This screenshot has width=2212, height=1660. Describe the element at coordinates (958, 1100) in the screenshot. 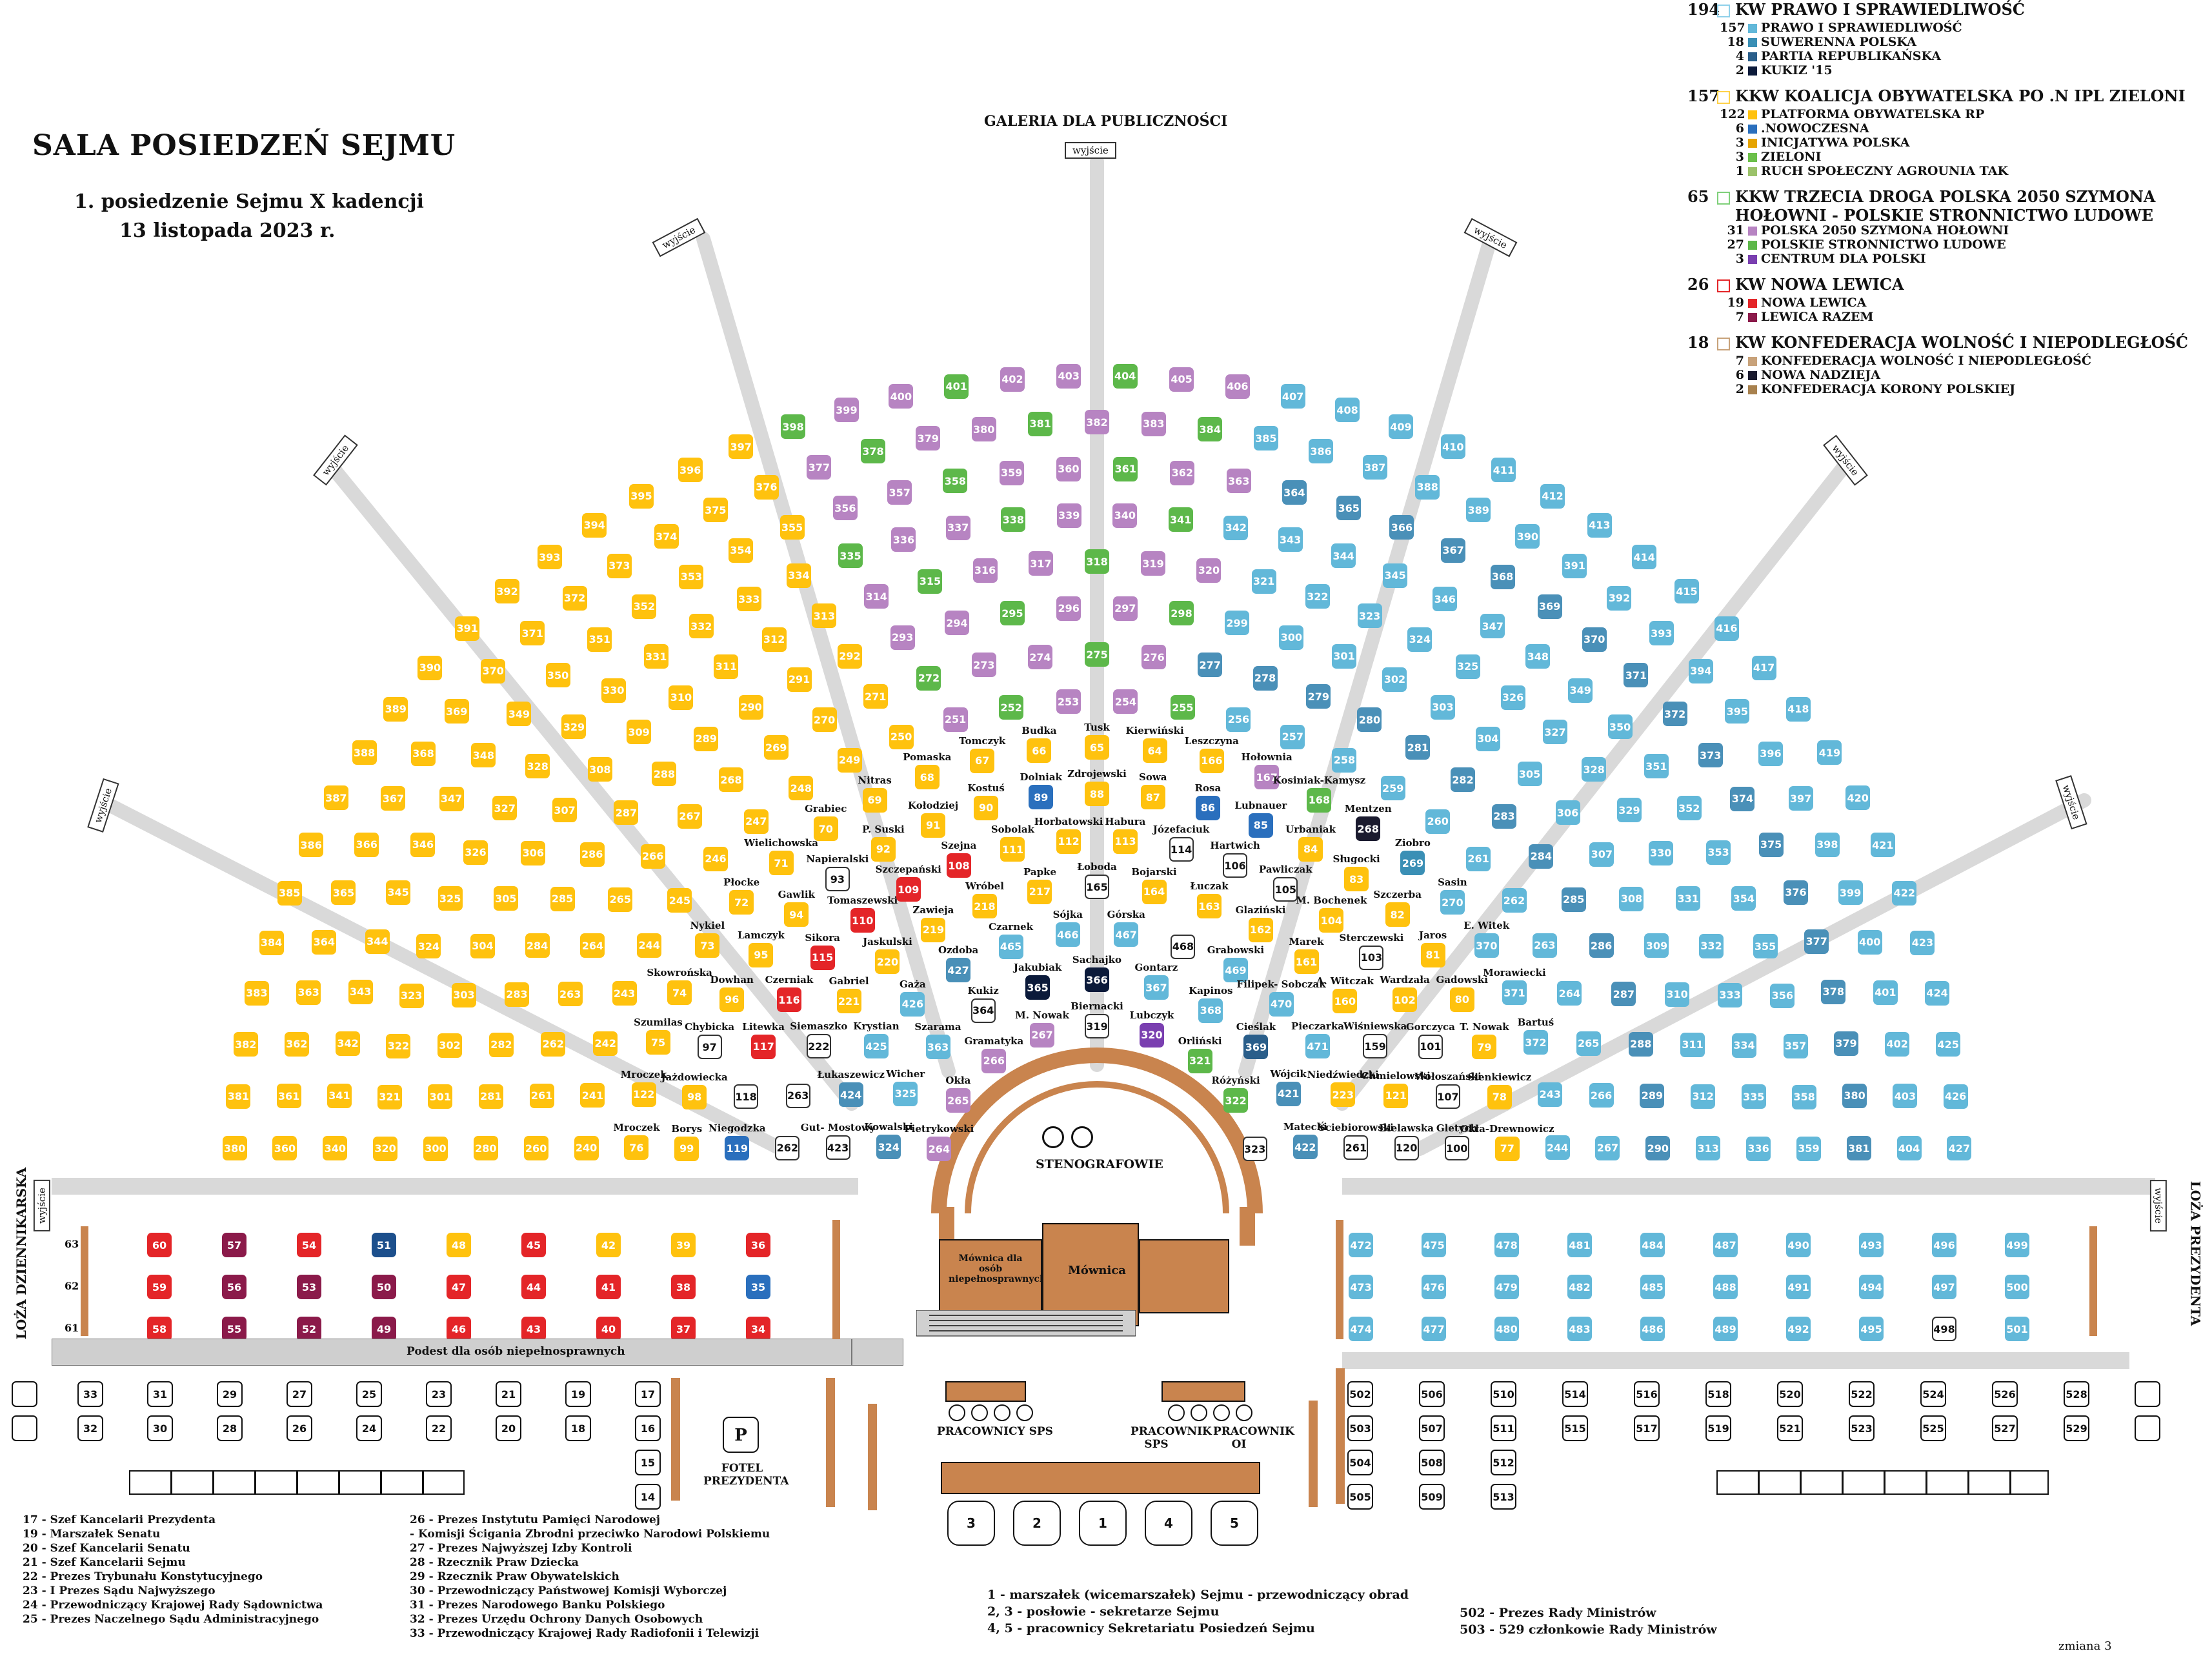

I see `seat: 265` at that location.